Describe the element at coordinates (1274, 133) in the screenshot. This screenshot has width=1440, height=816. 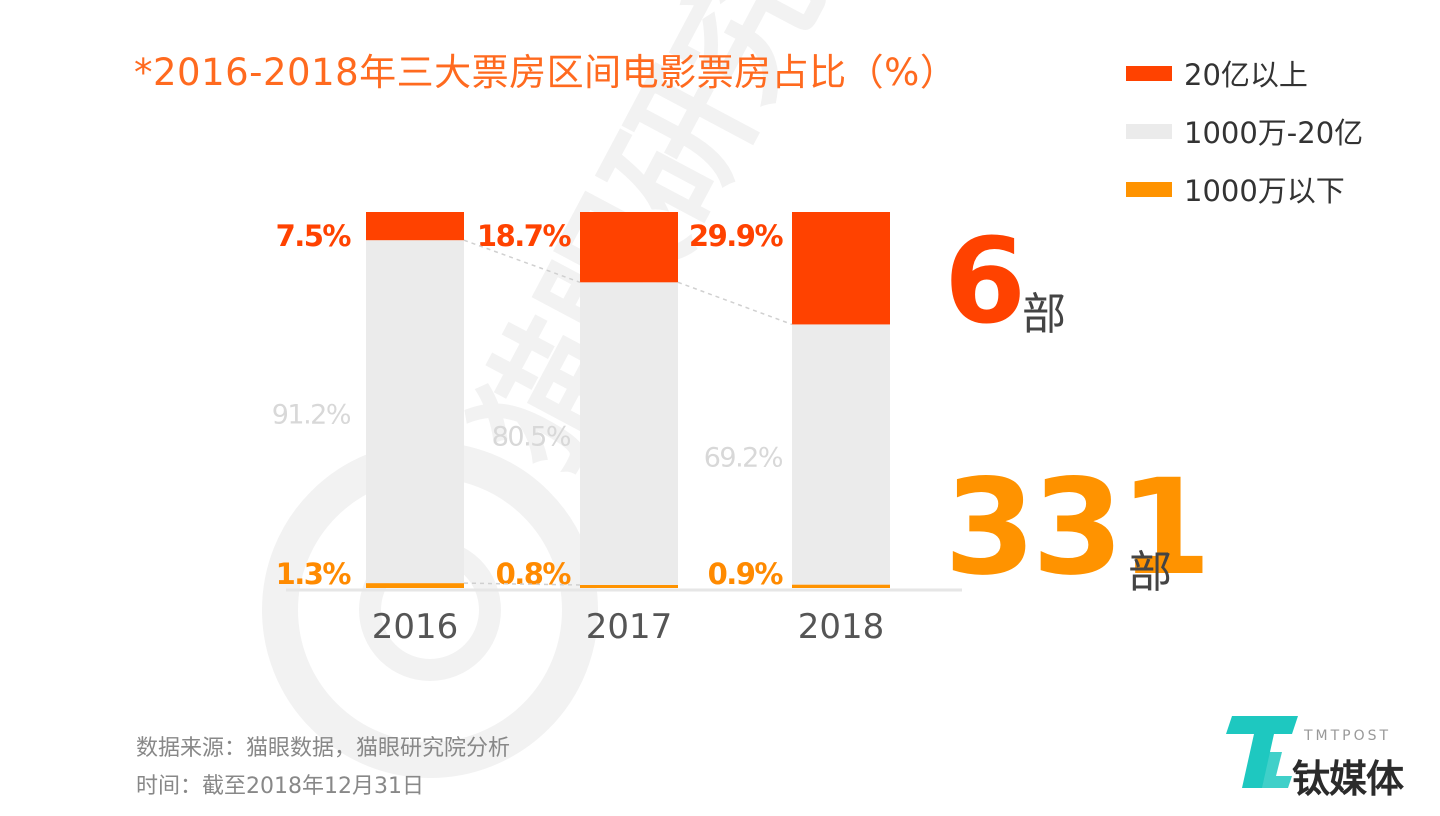
I see `legend-label-10m-2b: 1000万-20亿` at that location.